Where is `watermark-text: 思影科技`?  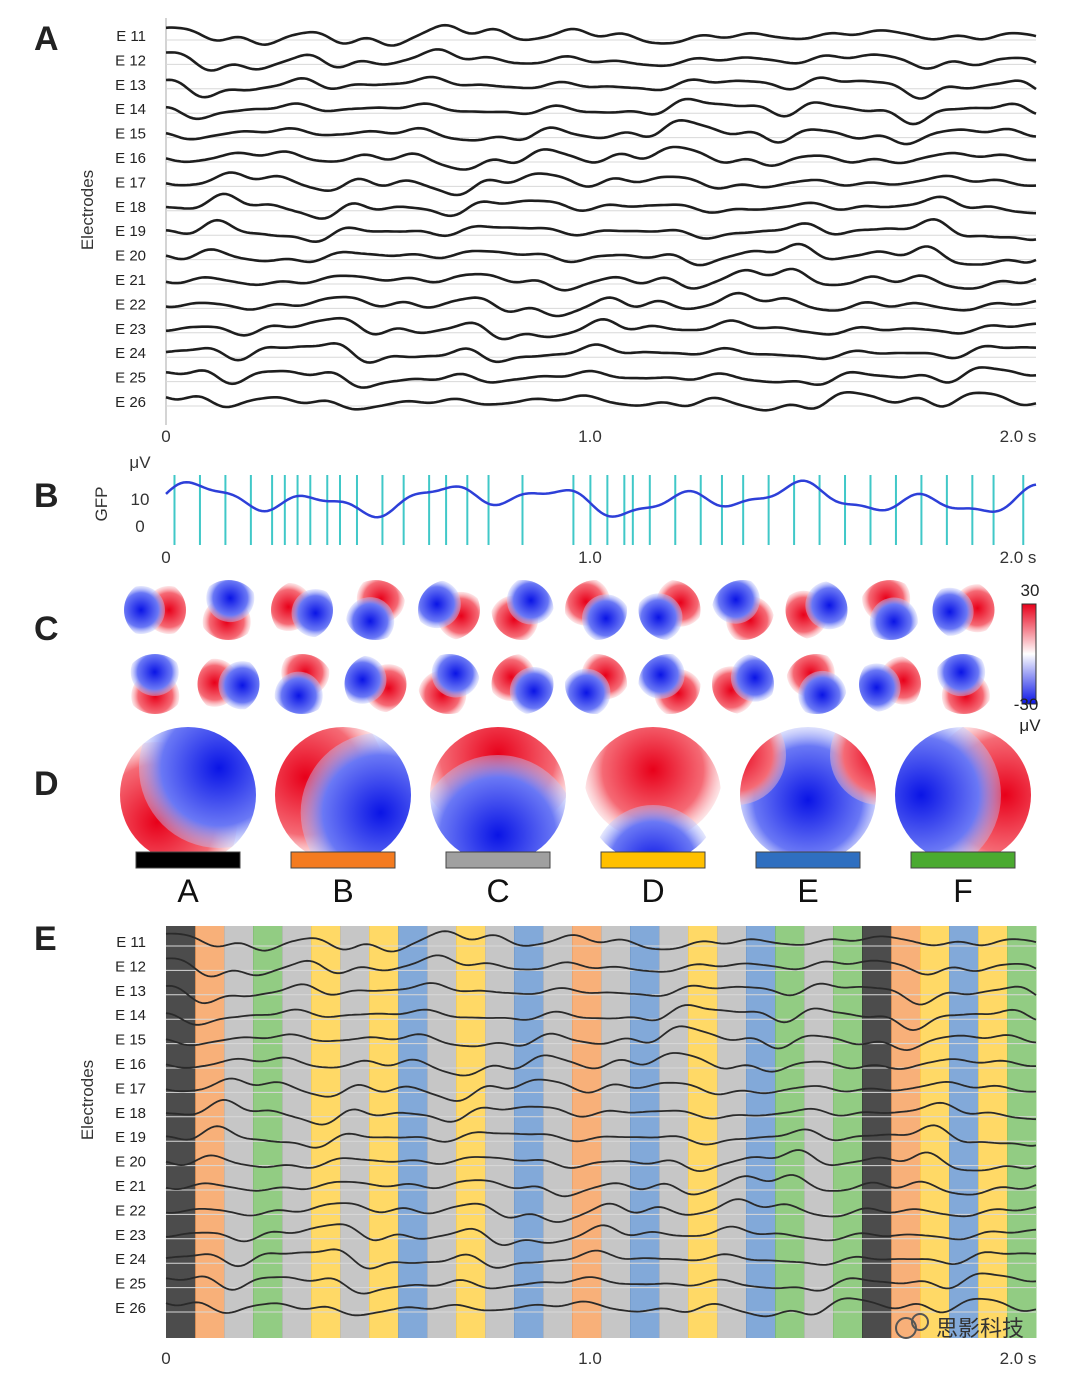
watermark-text: 思影科技 is located at coordinates (980, 1329).